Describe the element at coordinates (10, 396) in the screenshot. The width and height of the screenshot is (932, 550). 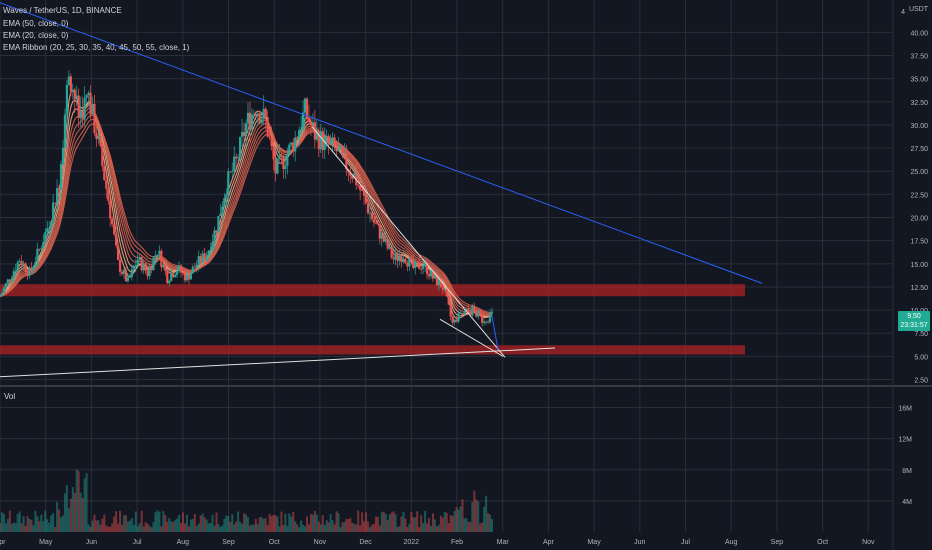
I see `volume-label: Vol` at that location.